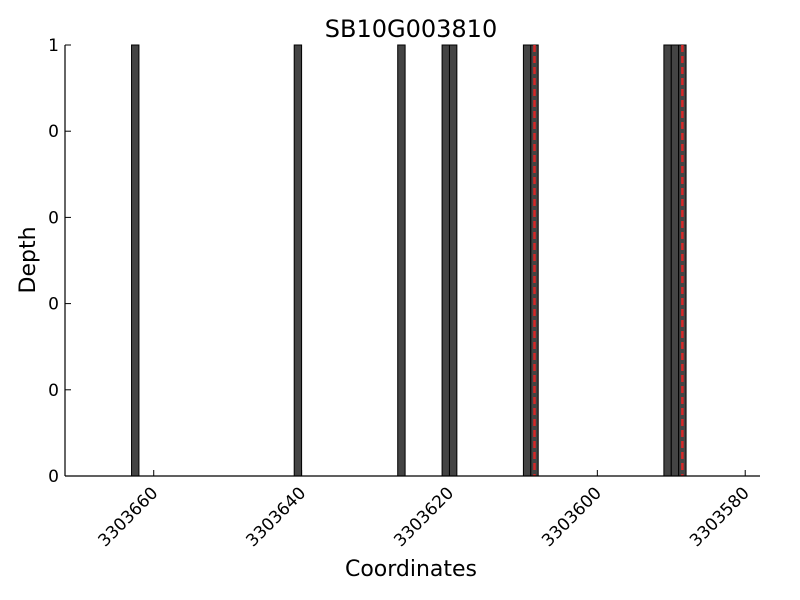 The image size is (800, 600). Describe the element at coordinates (720, 517) in the screenshot. I see `x-tick-label: 3303580` at that location.